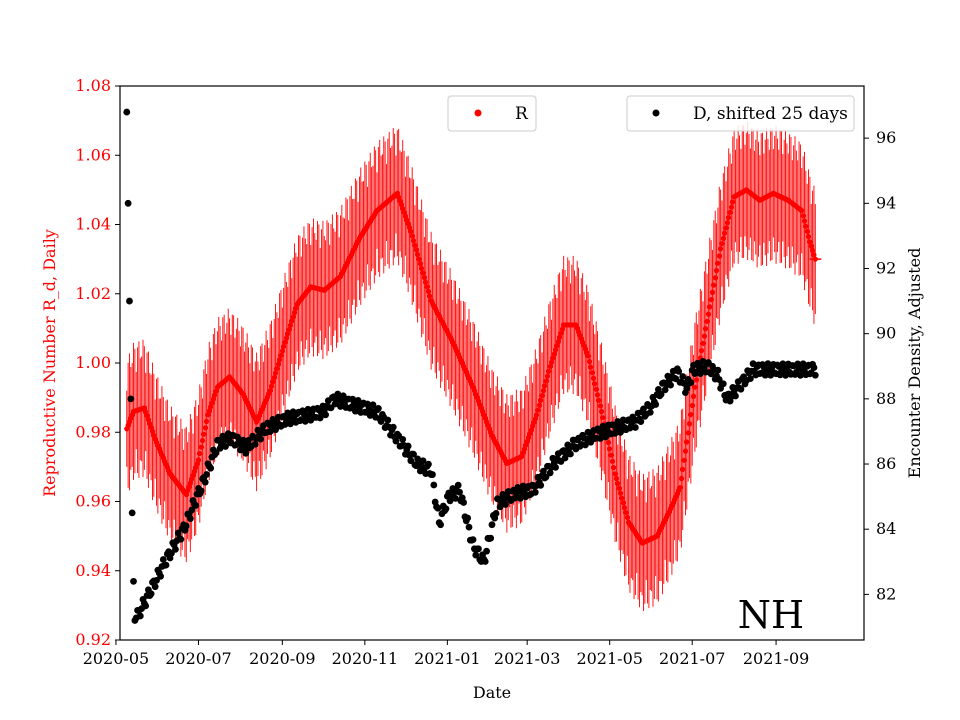  Describe the element at coordinates (880, 365) in the screenshot. I see `right-y-axis: 82 84 86 88 90 92 94 96` at that location.